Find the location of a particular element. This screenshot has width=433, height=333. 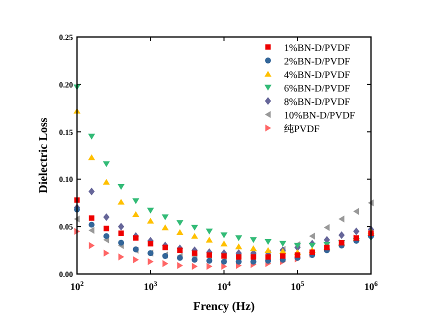

legend-label: 10%BN-D/PVDF is located at coordinates (320, 116).